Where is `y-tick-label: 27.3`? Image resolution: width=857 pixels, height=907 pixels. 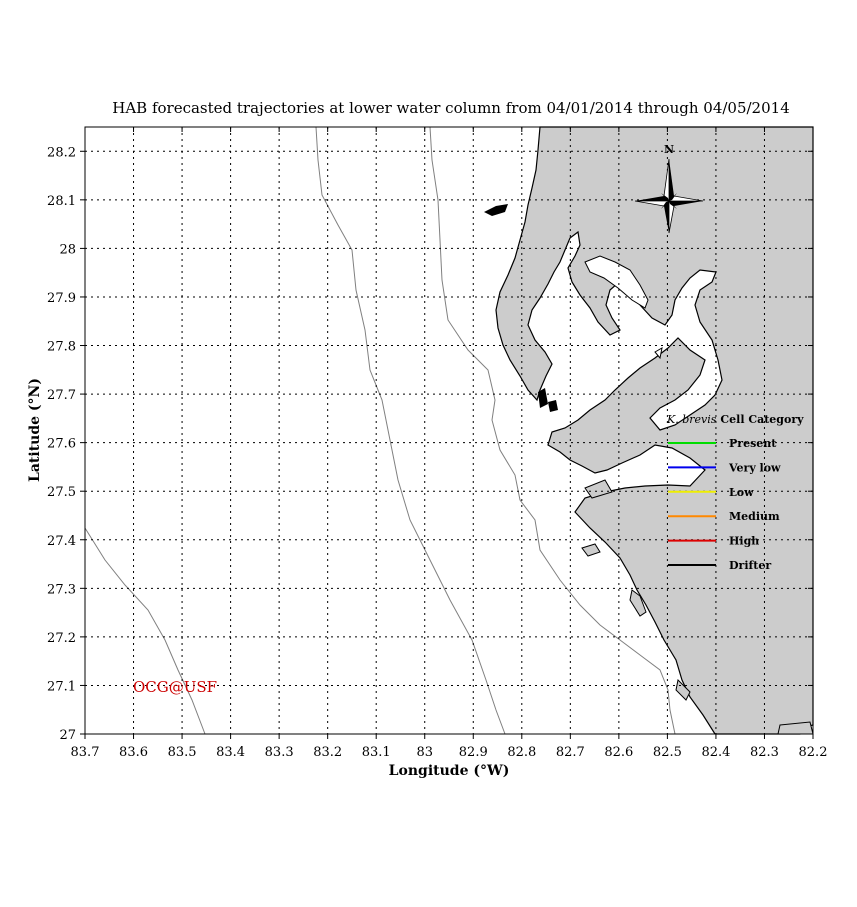 y-tick-label: 27.3 is located at coordinates (61, 589).